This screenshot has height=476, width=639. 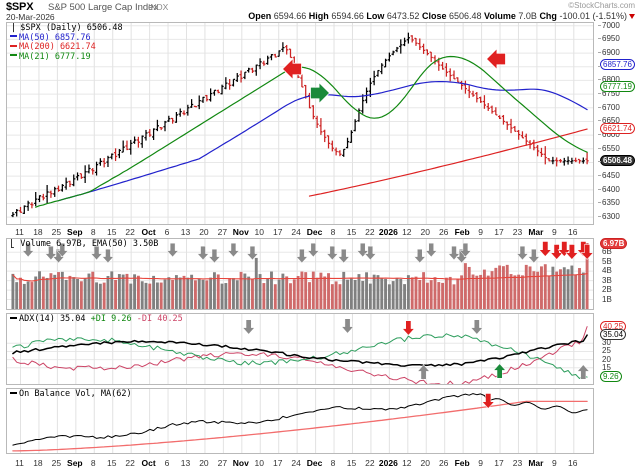 I want to click on volume-panel: ⎣ Volume 6.97B, EMA(50) 3.50B, so click(x=300, y=274).